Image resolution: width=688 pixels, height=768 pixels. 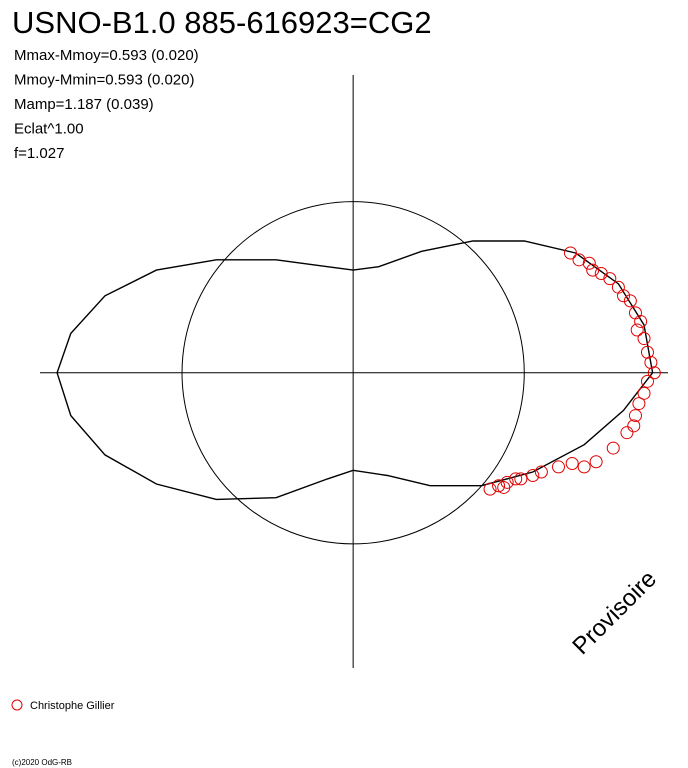 I want to click on chart-title: USNO-B1.0 885-616923=CG2, so click(x=222, y=22).